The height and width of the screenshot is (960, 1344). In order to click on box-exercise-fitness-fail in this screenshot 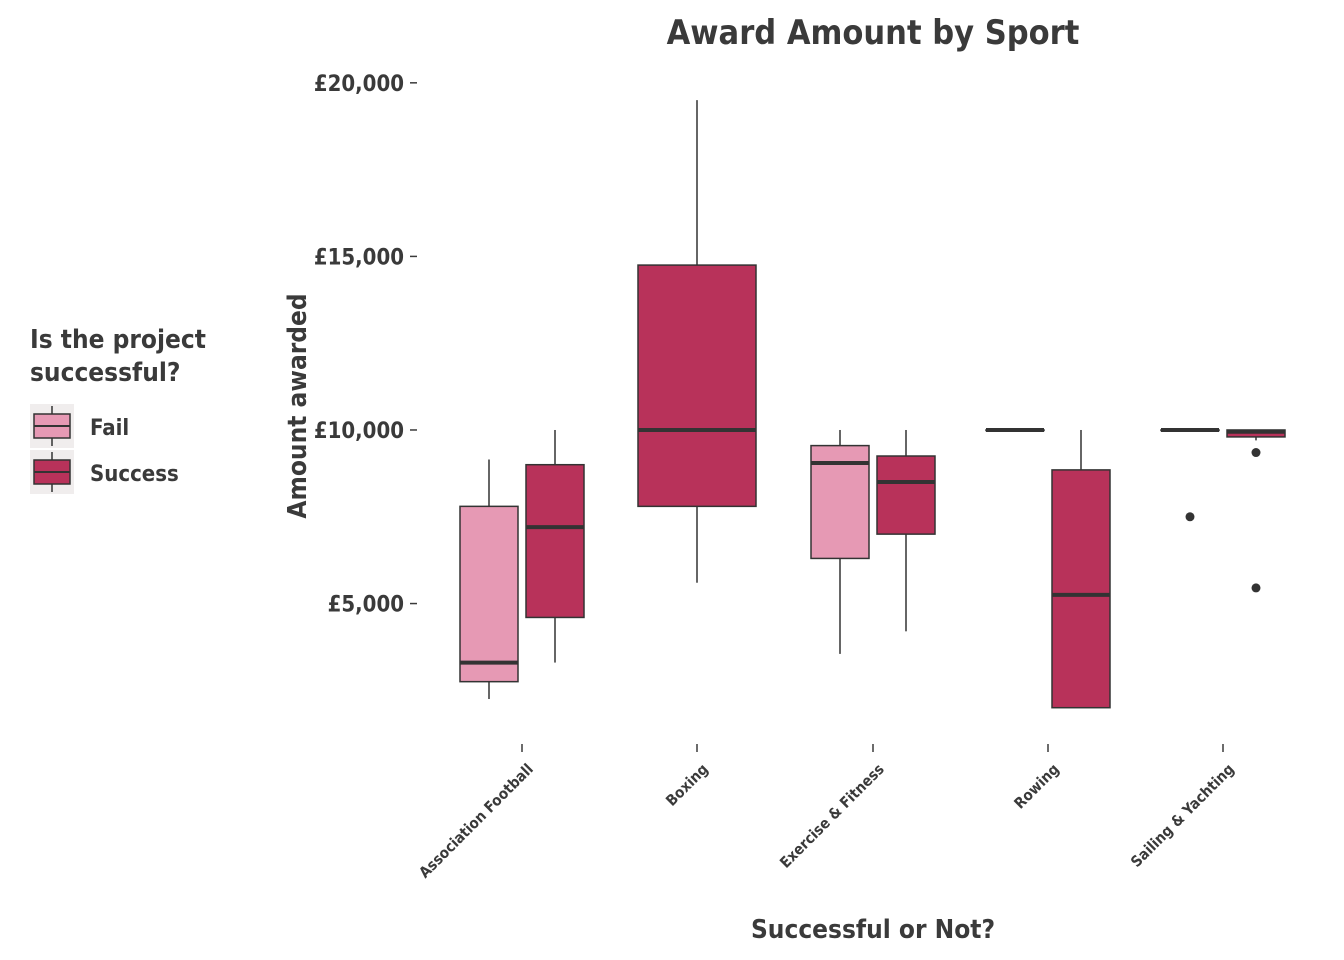, I will do `click(840, 541)`.